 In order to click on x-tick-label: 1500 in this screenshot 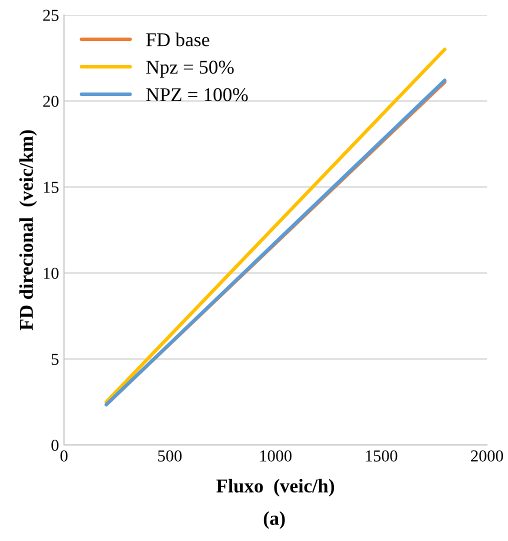, I will do `click(382, 456)`.